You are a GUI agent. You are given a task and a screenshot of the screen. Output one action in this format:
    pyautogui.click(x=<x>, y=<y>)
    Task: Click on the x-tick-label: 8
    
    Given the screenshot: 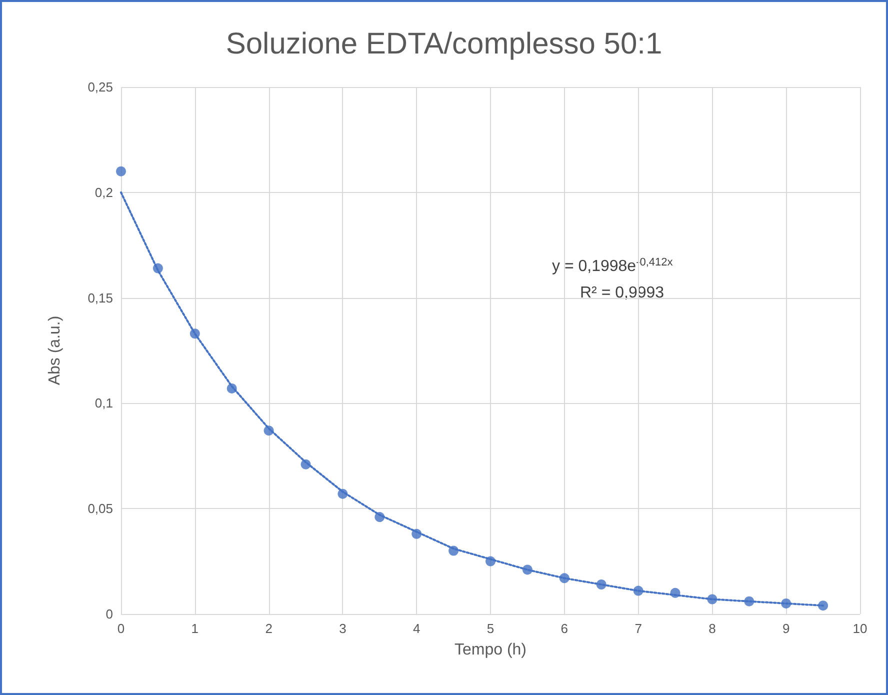 What is the action you would take?
    pyautogui.click(x=712, y=628)
    